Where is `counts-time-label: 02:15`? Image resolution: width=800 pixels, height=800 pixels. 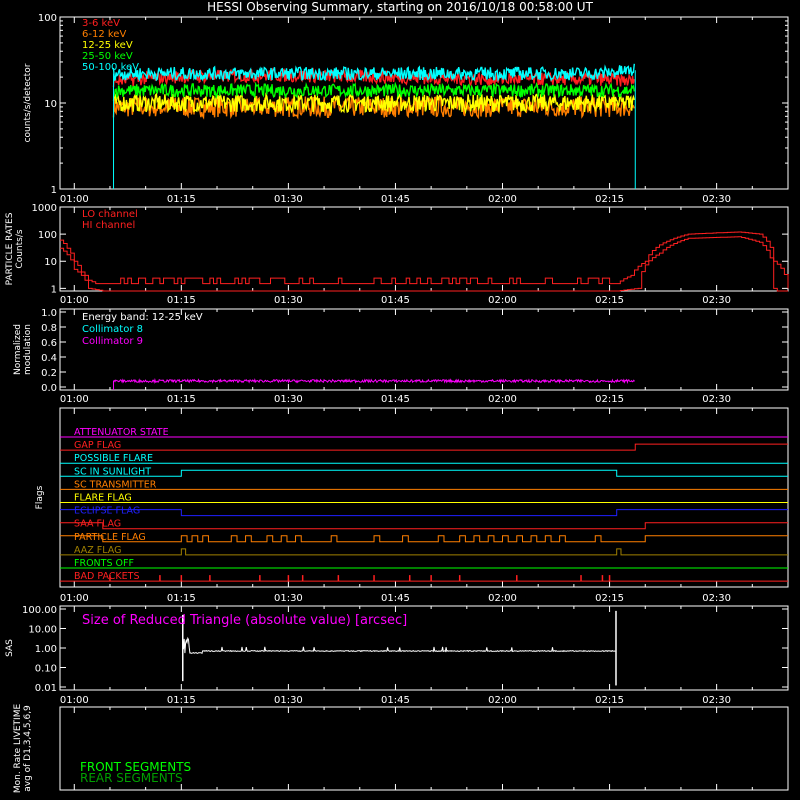 counts-time-label: 02:15 is located at coordinates (609, 199).